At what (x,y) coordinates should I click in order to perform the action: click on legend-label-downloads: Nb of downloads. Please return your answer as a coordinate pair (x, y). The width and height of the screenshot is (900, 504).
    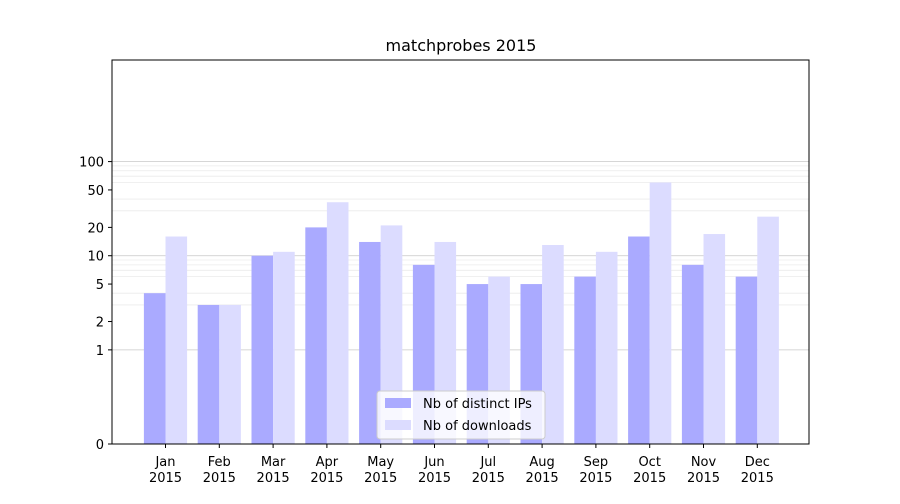
    Looking at the image, I should click on (477, 426).